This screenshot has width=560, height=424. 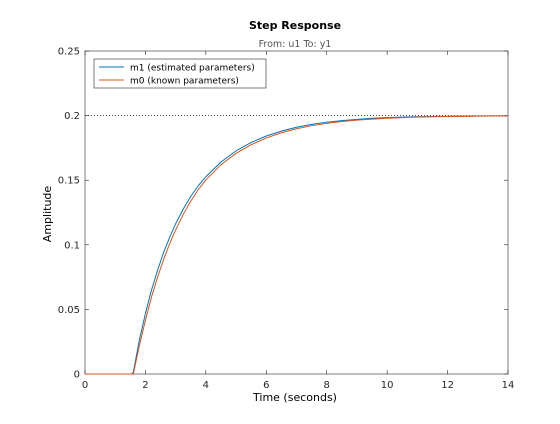 What do you see at coordinates (69, 310) in the screenshot?
I see `y-tick-label: 0.05` at bounding box center [69, 310].